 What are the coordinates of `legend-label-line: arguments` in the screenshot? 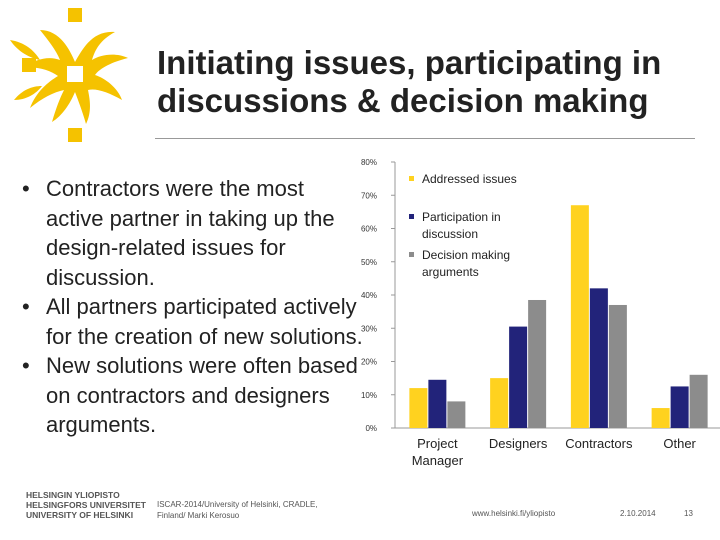 It's located at (450, 272).